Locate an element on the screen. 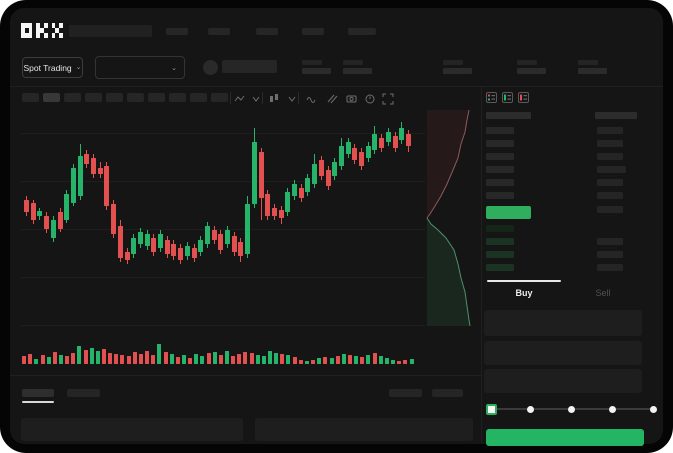 Image resolution: width=673 pixels, height=453 pixels. slider-handle is located at coordinates (491, 409).